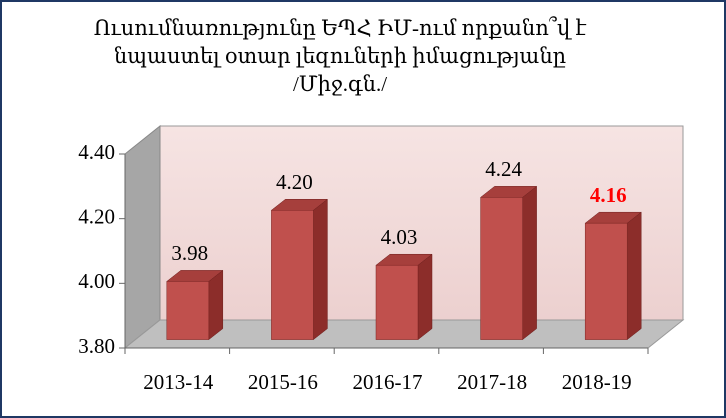 The height and width of the screenshot is (418, 726). Describe the element at coordinates (96, 281) in the screenshot. I see `y-tick-label: 4.00` at that location.